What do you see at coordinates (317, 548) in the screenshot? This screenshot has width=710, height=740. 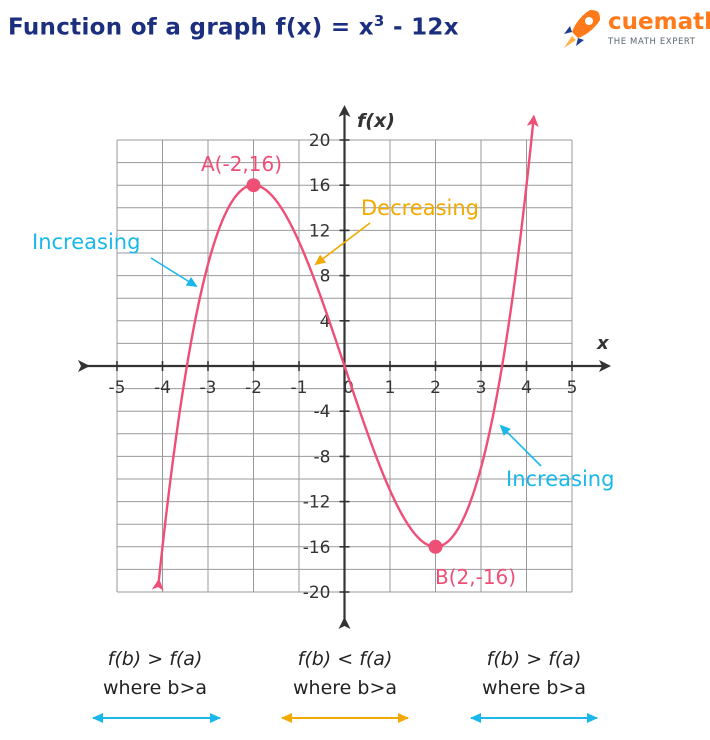 I see `y-tick-label: -16` at bounding box center [317, 548].